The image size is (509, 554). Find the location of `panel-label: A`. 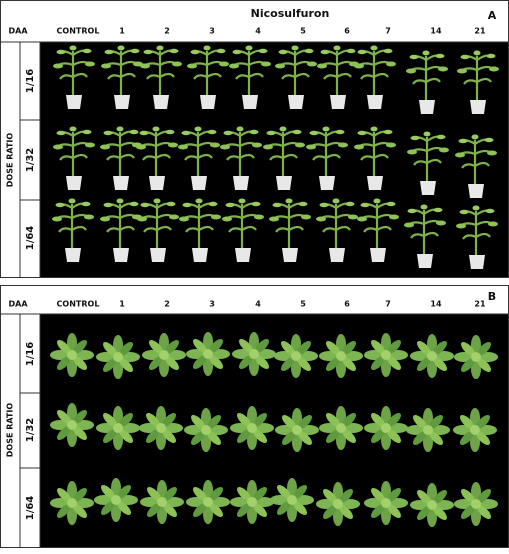

panel-label: A is located at coordinates (492, 15).